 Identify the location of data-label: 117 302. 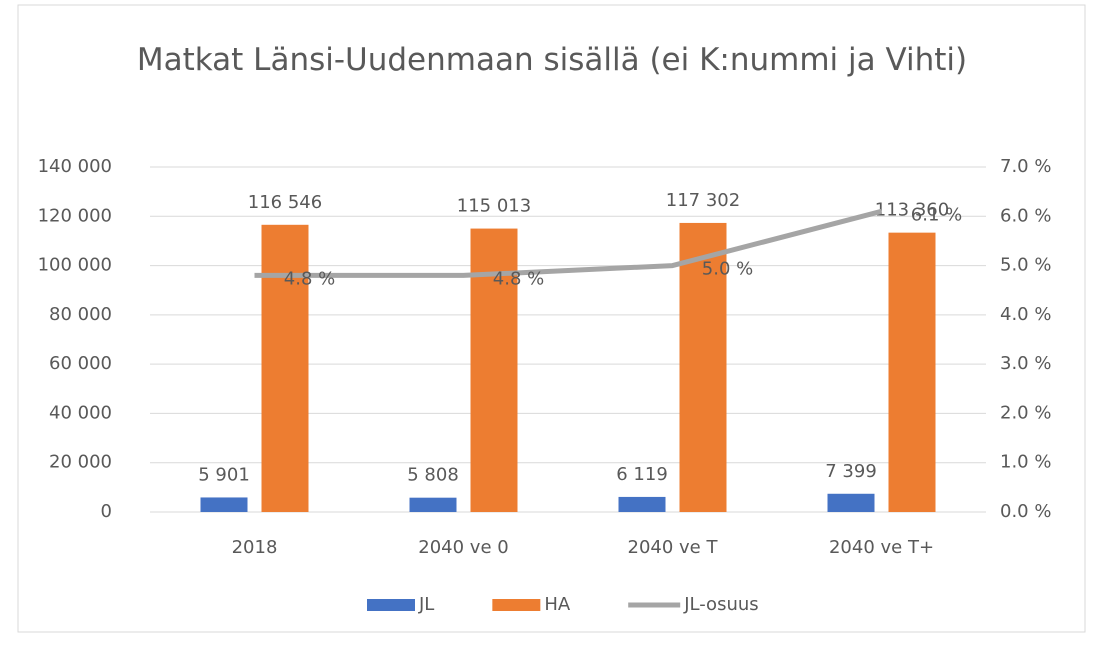
(703, 200).